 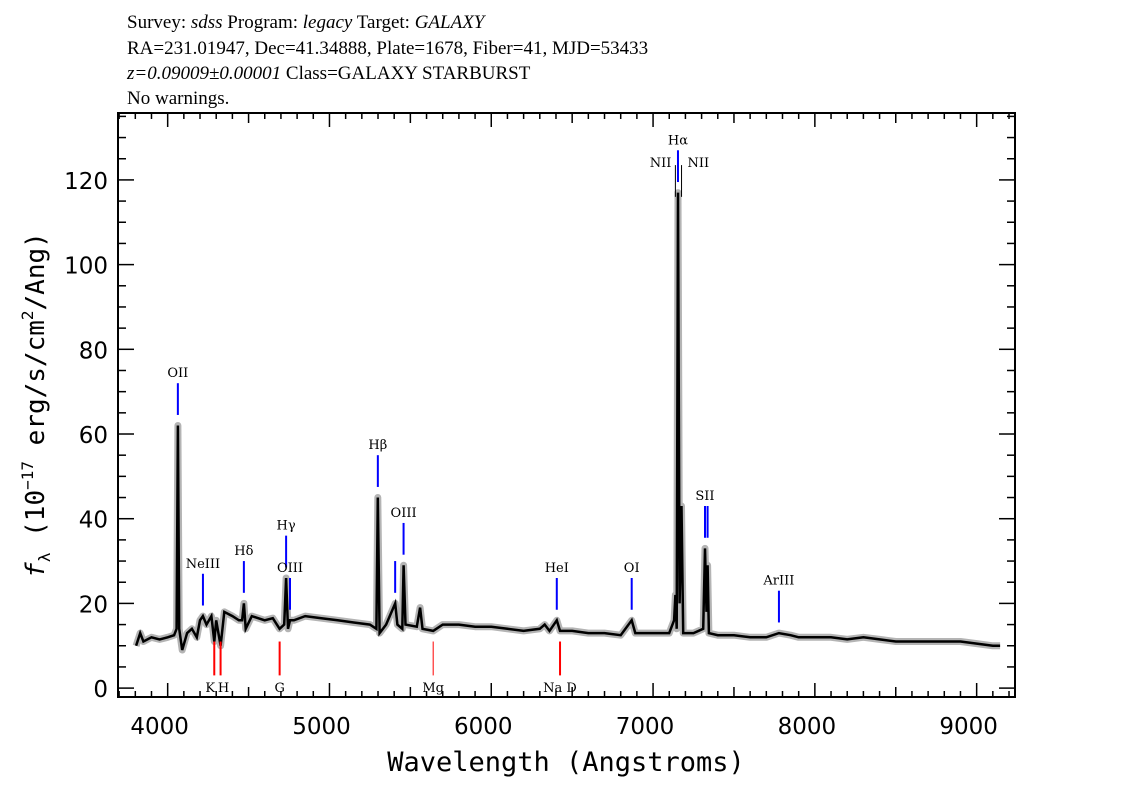 I want to click on y-tick-label: 80, so click(x=93, y=351).